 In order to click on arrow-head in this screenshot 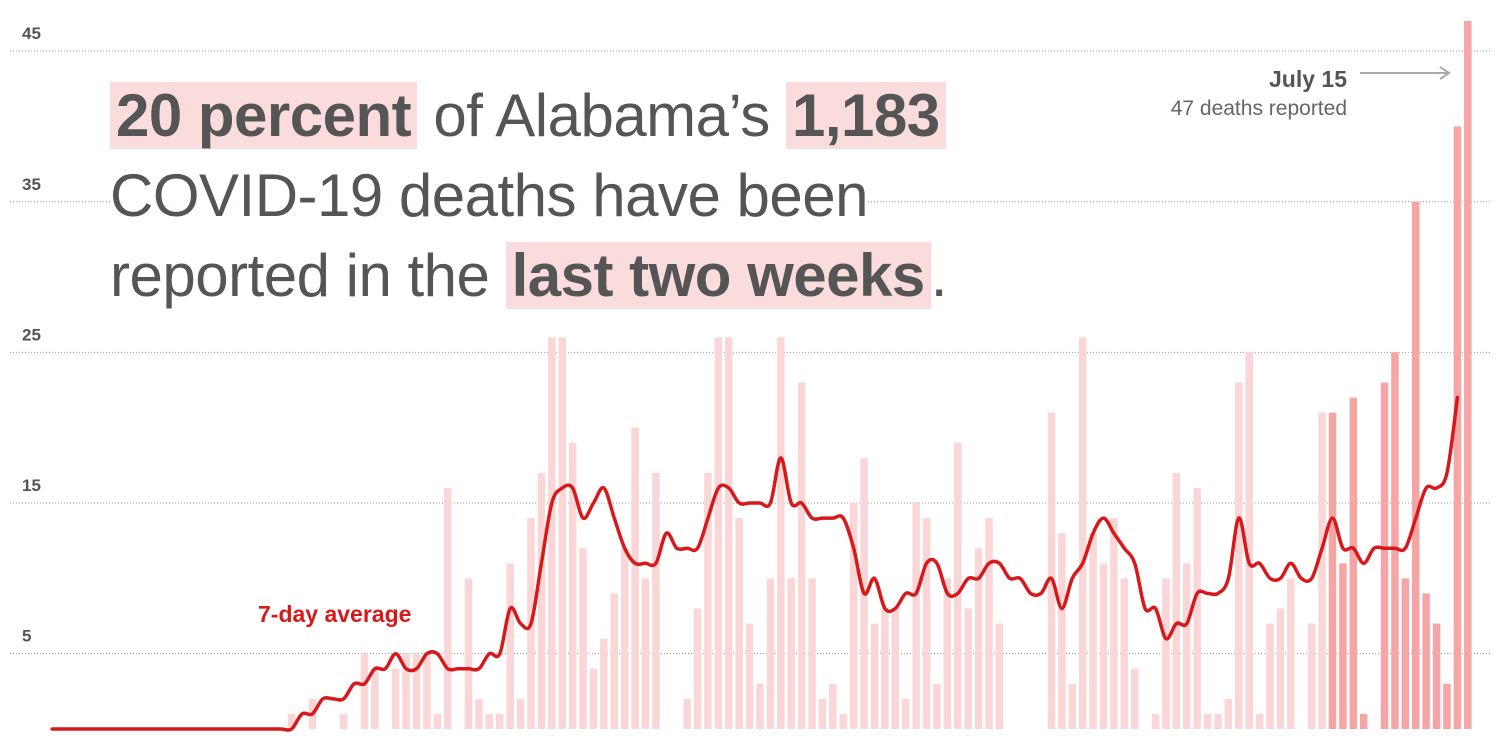, I will do `click(1445, 73)`.